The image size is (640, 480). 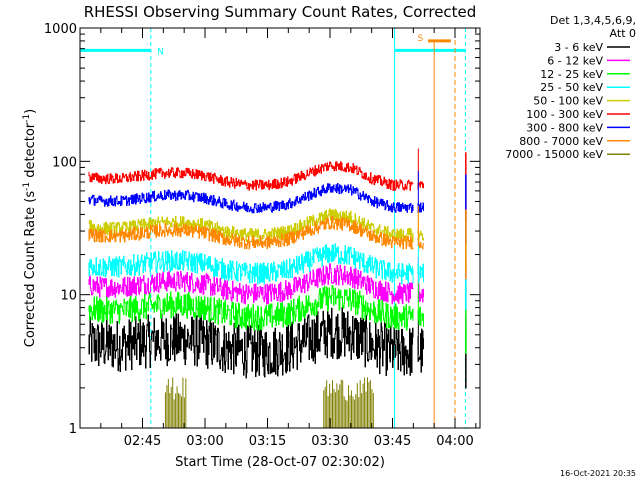 I want to click on x-axis-label: Start Time (28-Oct-07 02:30:02), so click(x=280, y=462).